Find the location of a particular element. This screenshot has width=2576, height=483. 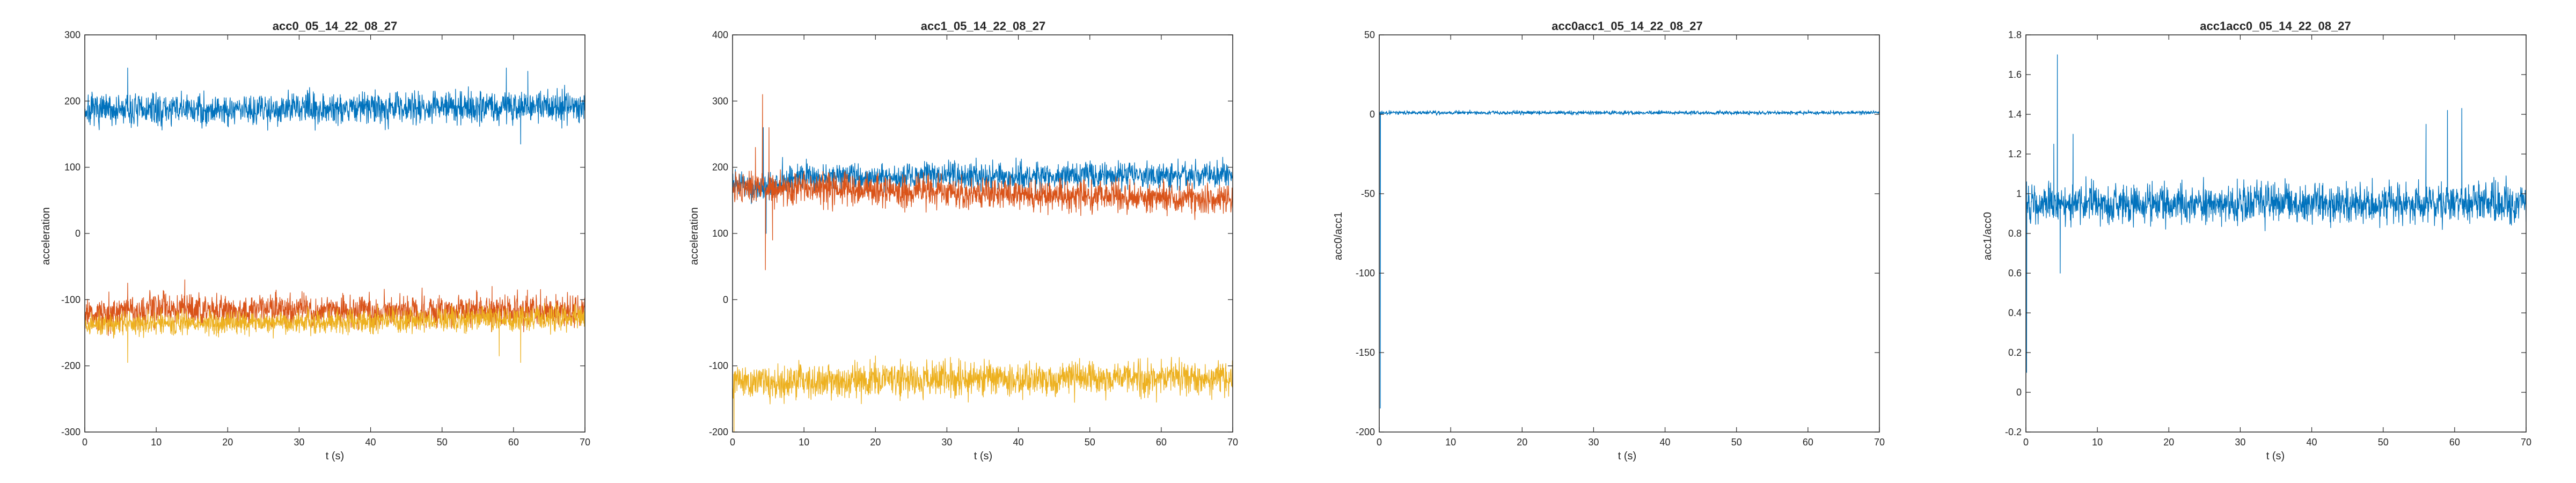

chart-title: acc0acc1_05_14_22_08_27 is located at coordinates (1627, 26).